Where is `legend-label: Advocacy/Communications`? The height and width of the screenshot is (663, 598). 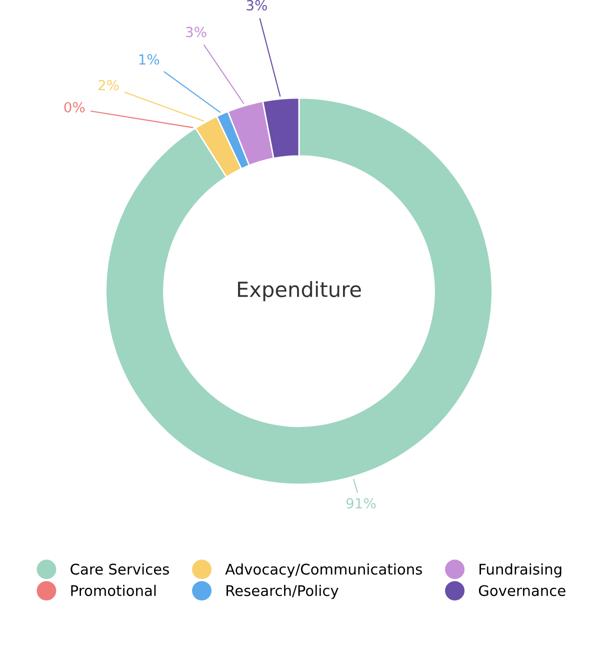
legend-label: Advocacy/Communications is located at coordinates (323, 570).